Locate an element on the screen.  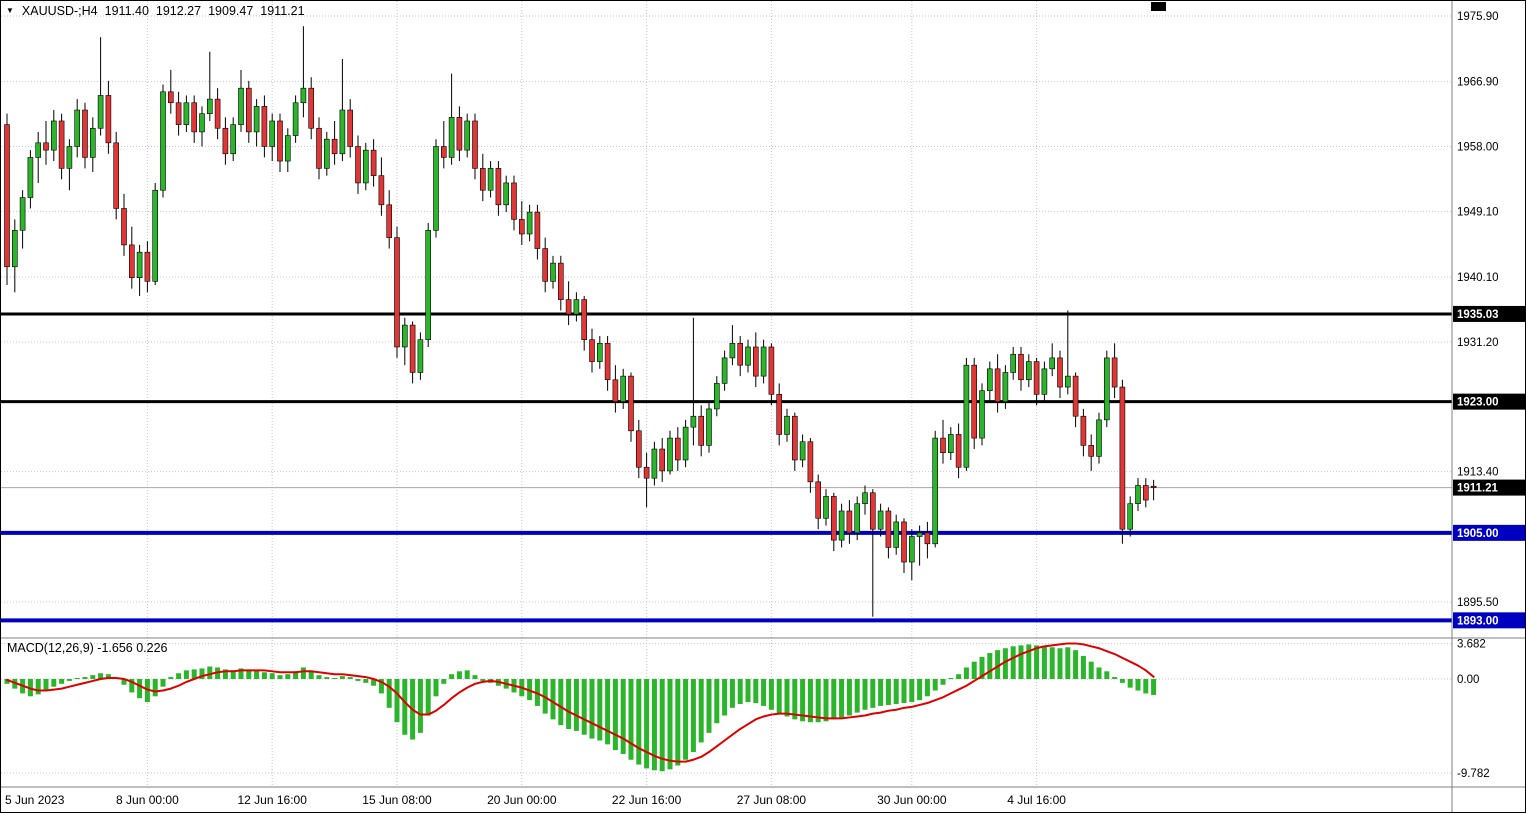
time-axis-label: 15 Jun 08:00 is located at coordinates (397, 800).